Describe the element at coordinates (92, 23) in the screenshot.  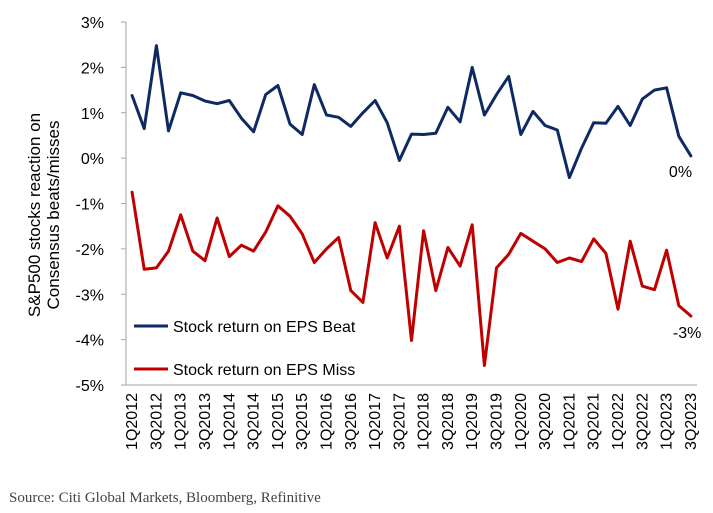
I see `y-tick-label: 3%` at that location.